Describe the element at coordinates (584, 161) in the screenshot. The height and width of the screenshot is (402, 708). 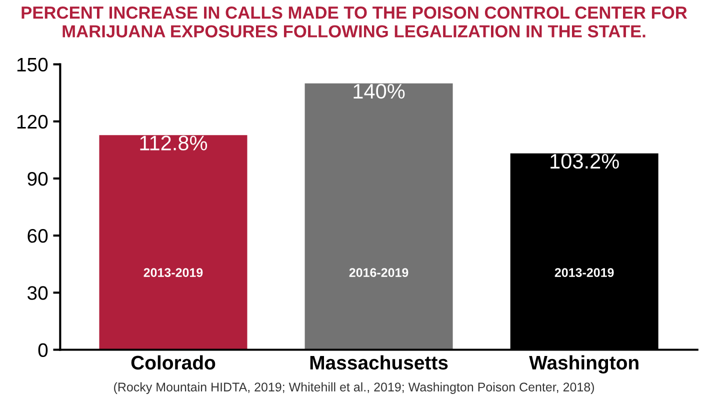
I see `data-label: 103.2%` at that location.